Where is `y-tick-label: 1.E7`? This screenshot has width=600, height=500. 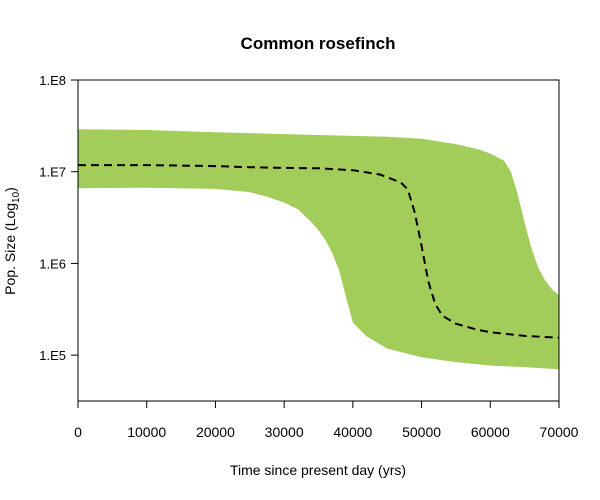
y-tick-label: 1.E7 is located at coordinates (52, 172).